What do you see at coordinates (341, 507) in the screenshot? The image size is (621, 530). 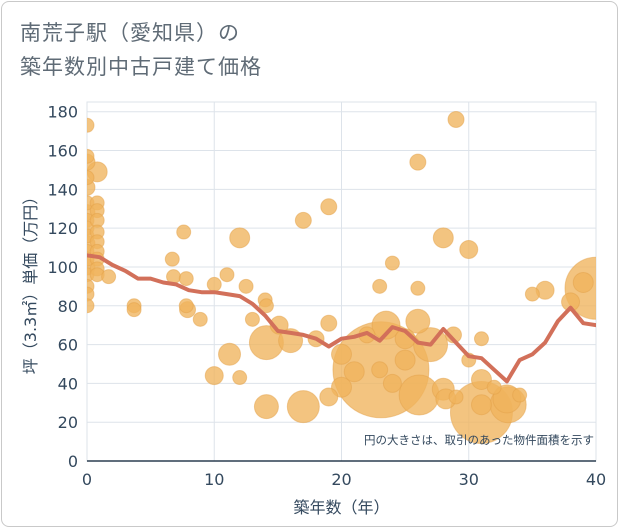 I see `x-axis-label: 築年数（年）` at bounding box center [341, 507].